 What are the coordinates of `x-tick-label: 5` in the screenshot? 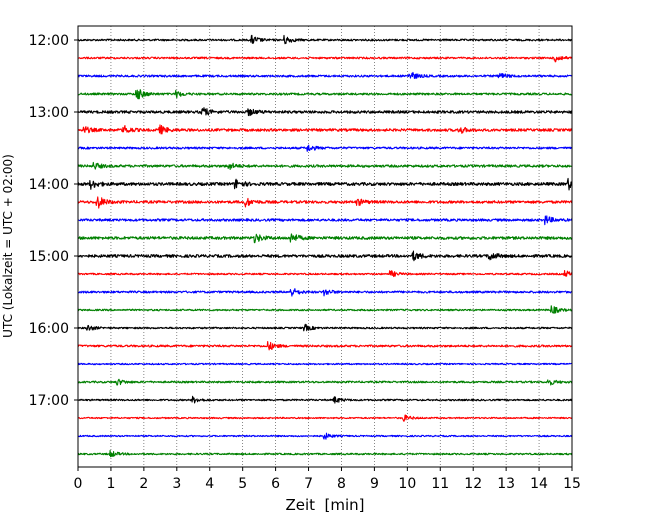 It's located at (242, 484).